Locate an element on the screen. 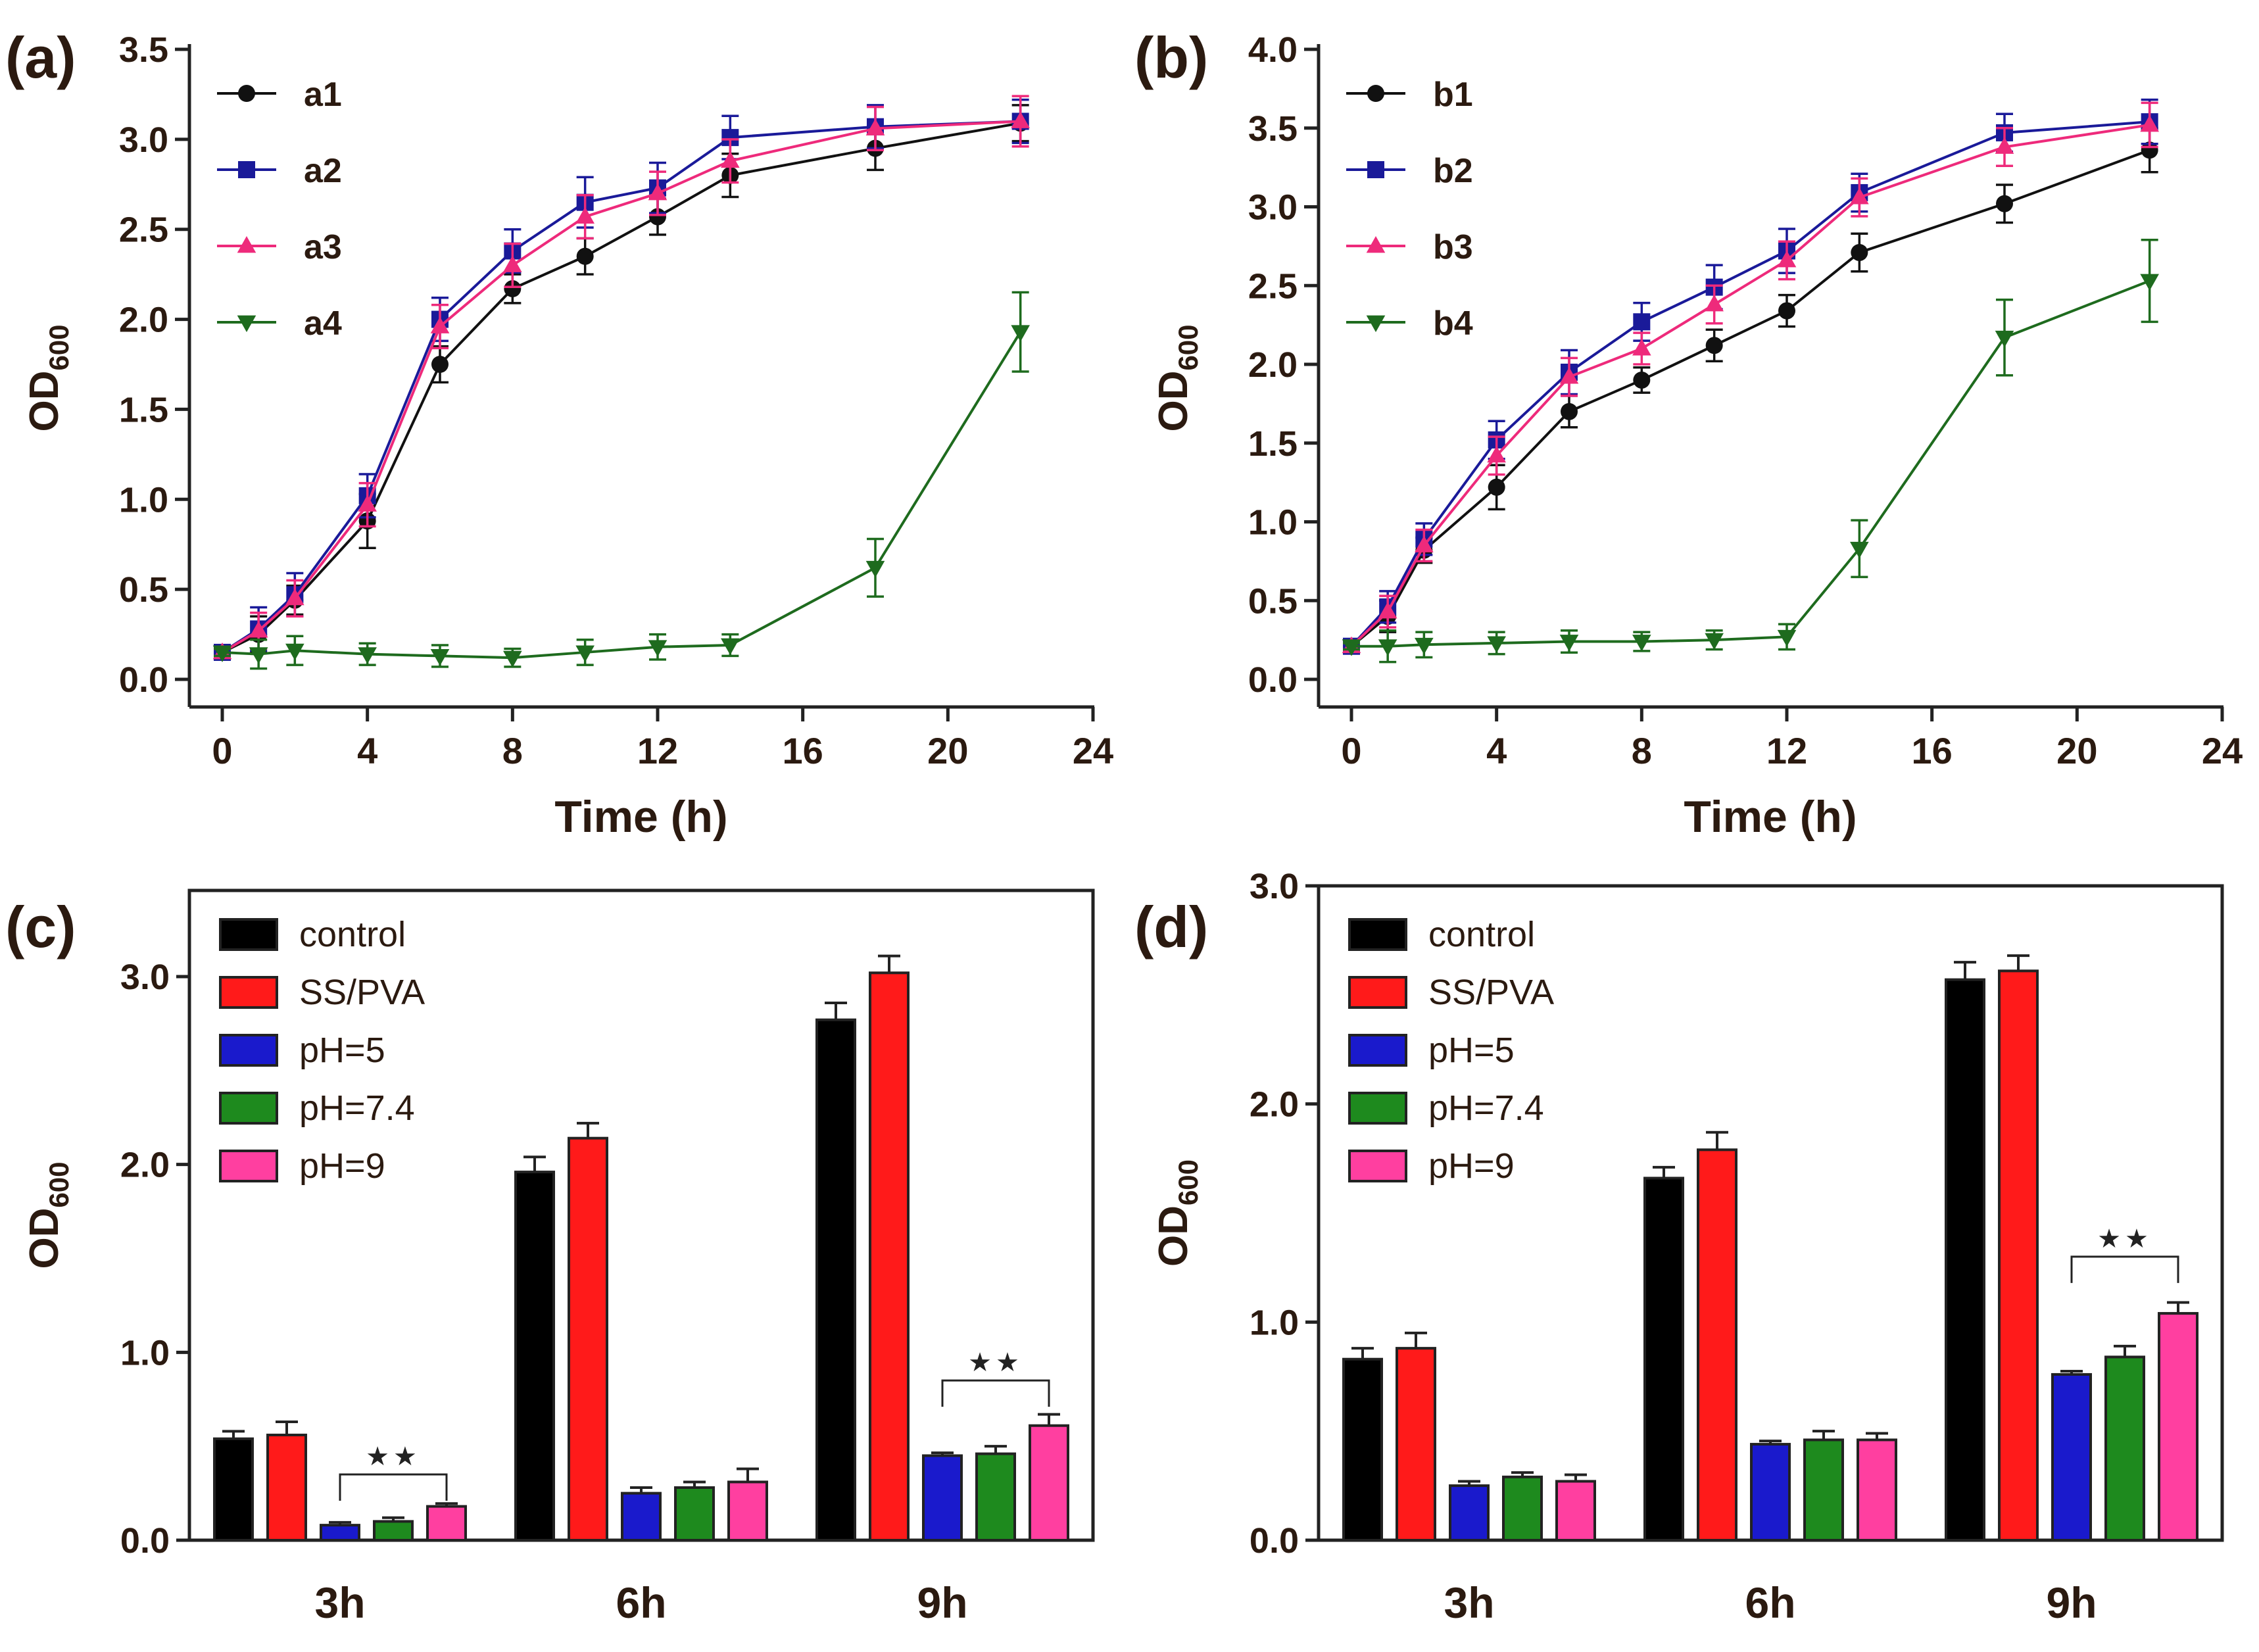  chart-a-legend-label: a3 is located at coordinates (323, 247).